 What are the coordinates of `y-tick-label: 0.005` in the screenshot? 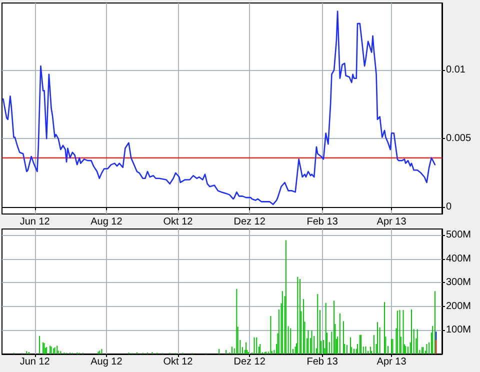 It's located at (459, 138).